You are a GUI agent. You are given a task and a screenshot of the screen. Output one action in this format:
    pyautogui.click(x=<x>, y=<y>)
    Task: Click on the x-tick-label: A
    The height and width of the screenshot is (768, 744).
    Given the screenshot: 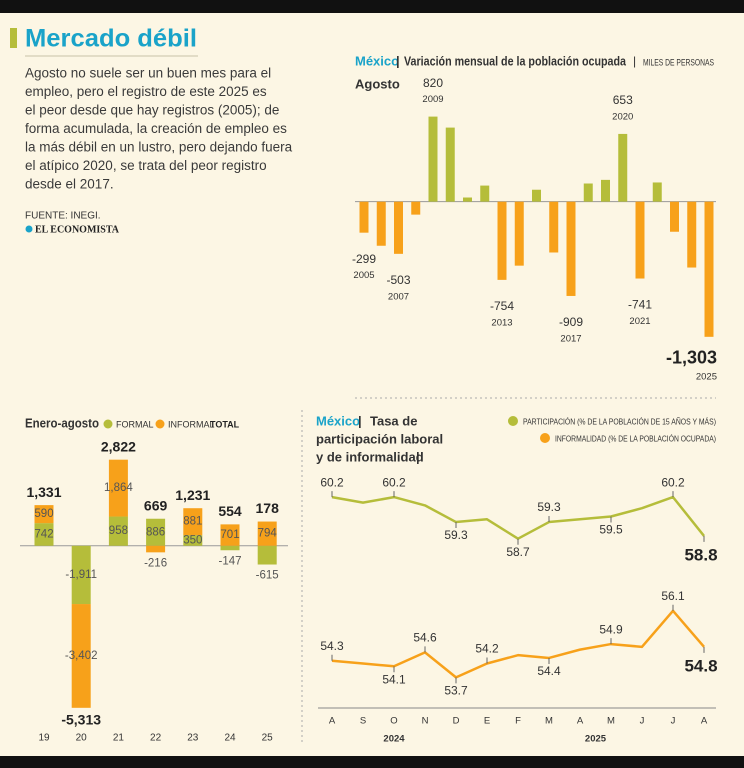 What is the action you would take?
    pyautogui.click(x=580, y=721)
    